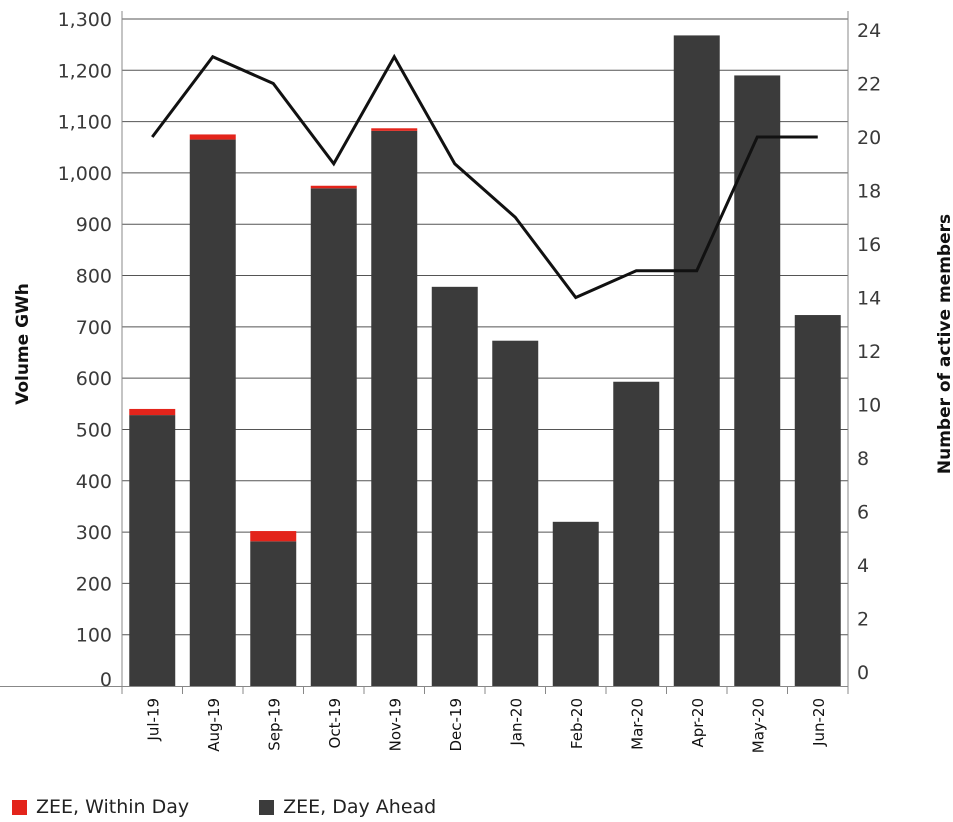  Describe the element at coordinates (94, 636) in the screenshot. I see `y-tick-label: 100` at that location.